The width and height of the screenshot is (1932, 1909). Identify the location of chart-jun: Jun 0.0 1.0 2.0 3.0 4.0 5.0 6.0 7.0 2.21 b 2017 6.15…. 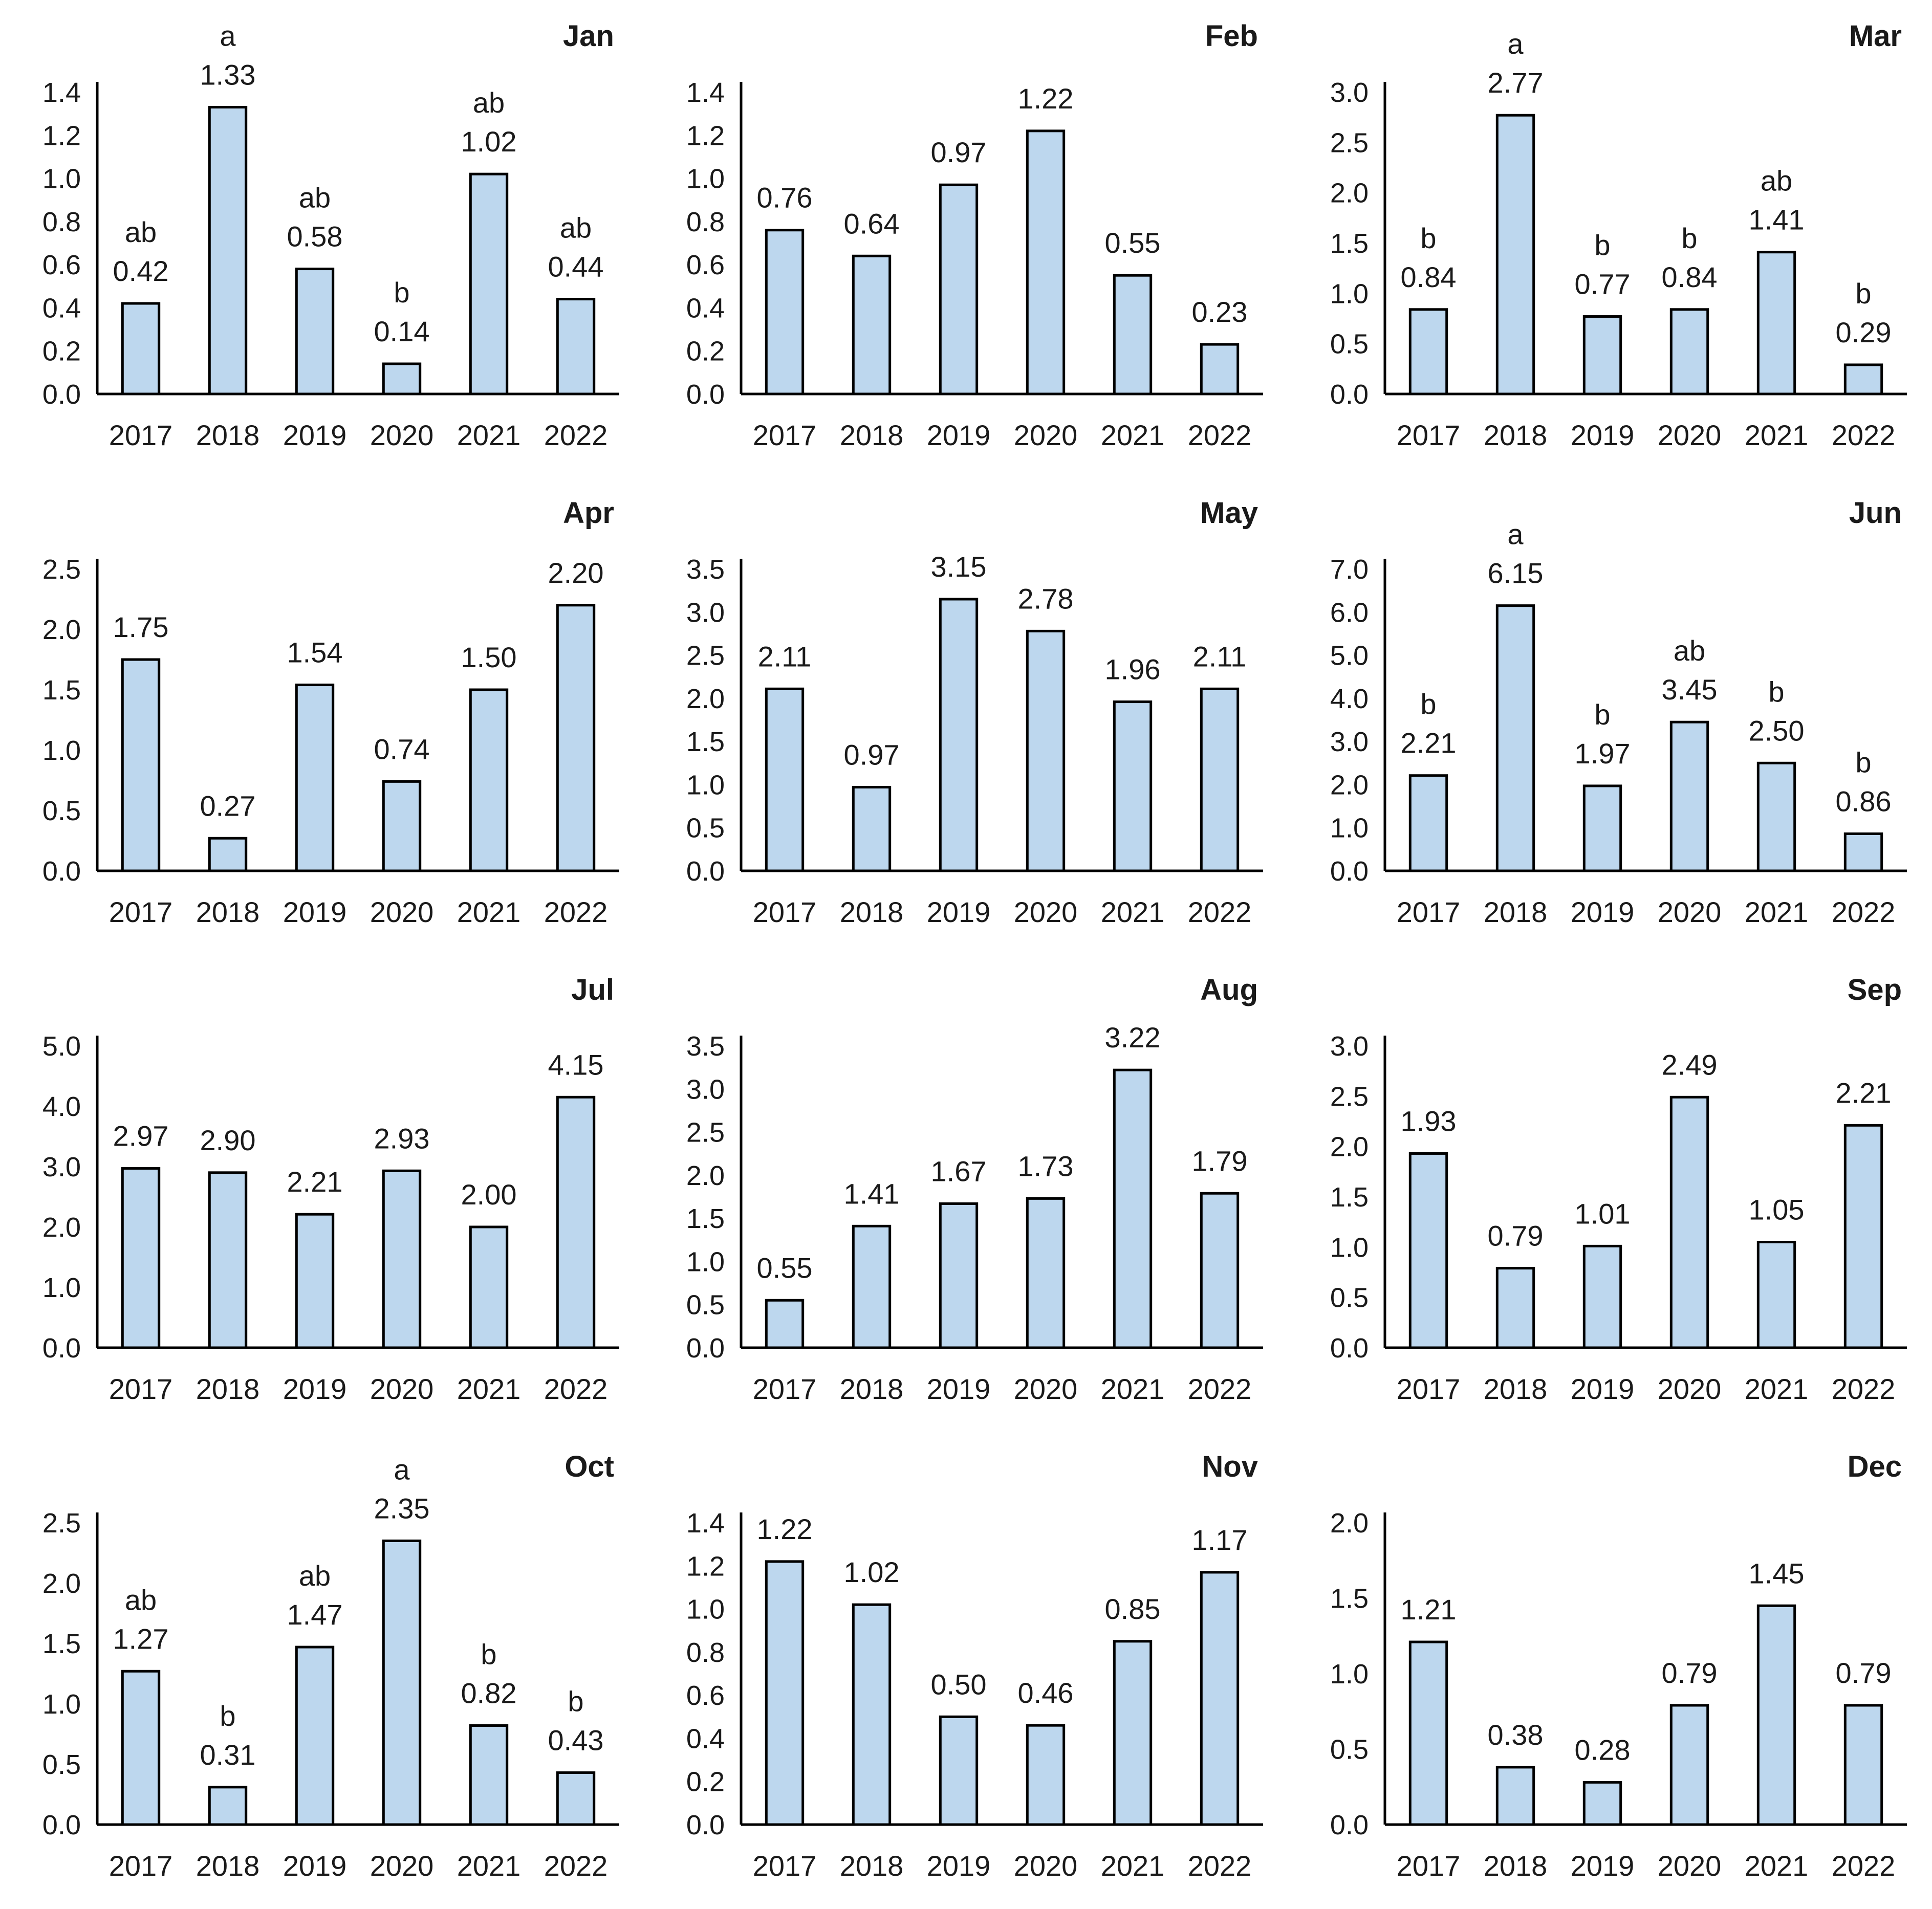
(1618, 712).